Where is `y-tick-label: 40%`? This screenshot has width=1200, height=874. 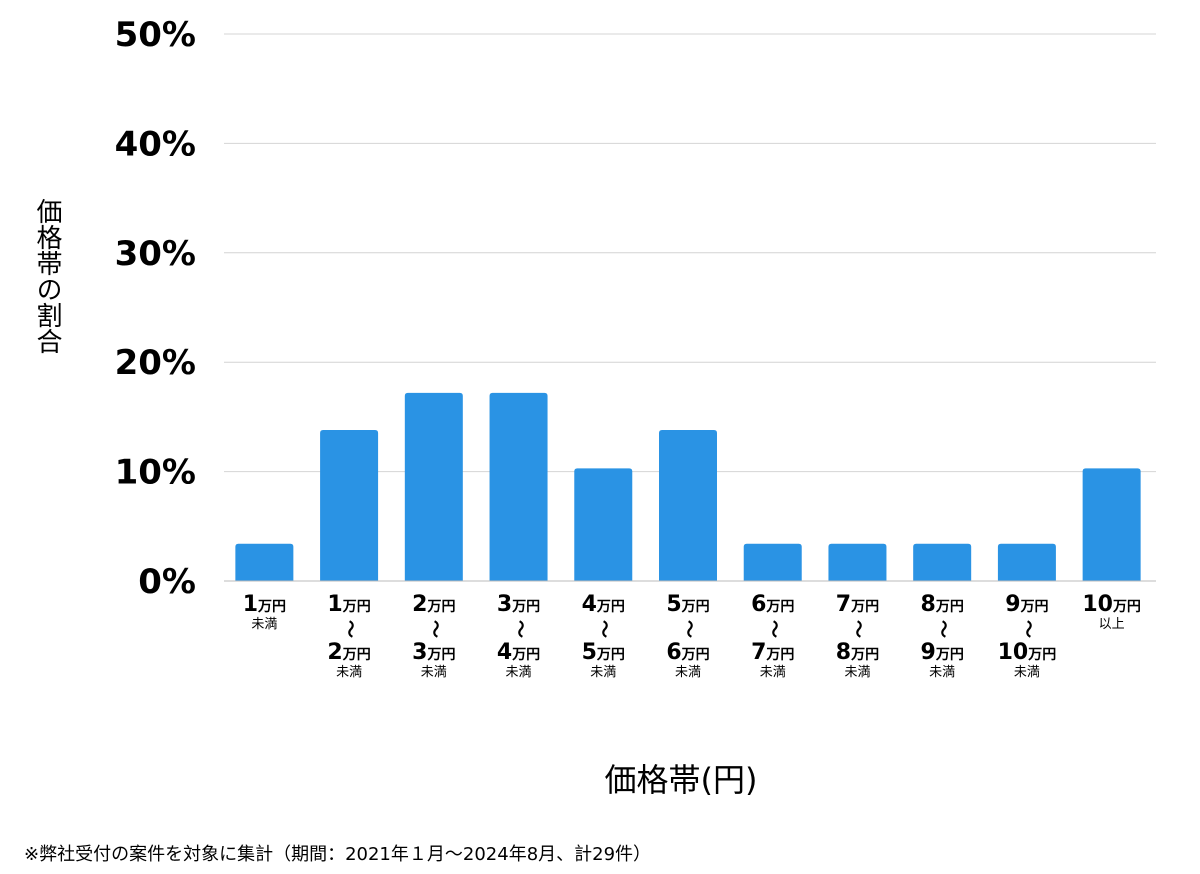
y-tick-label: 40% is located at coordinates (155, 144).